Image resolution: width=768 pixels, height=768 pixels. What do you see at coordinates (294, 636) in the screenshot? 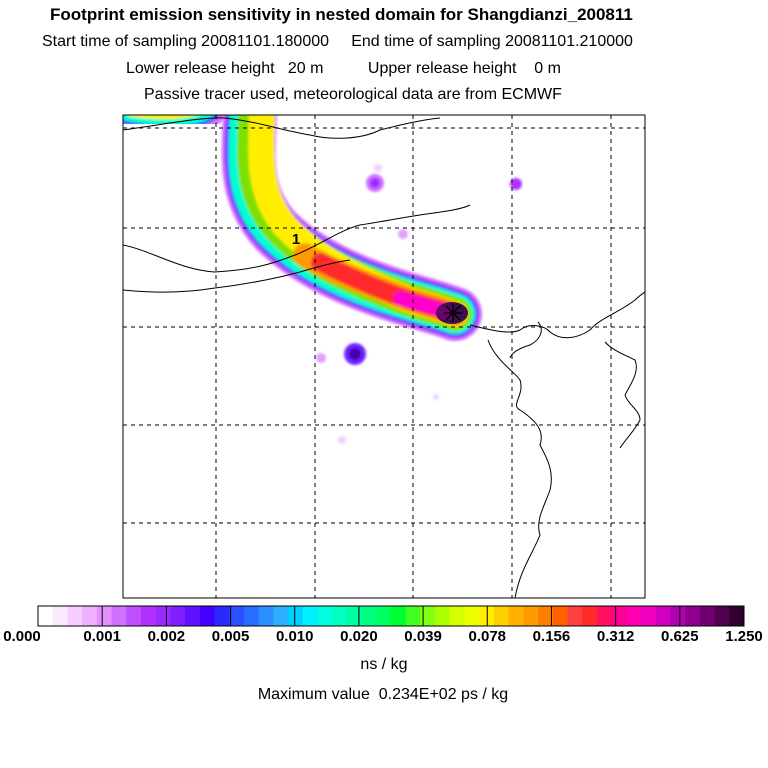
I see `colorbar-tick-label: 0.010` at bounding box center [294, 636].